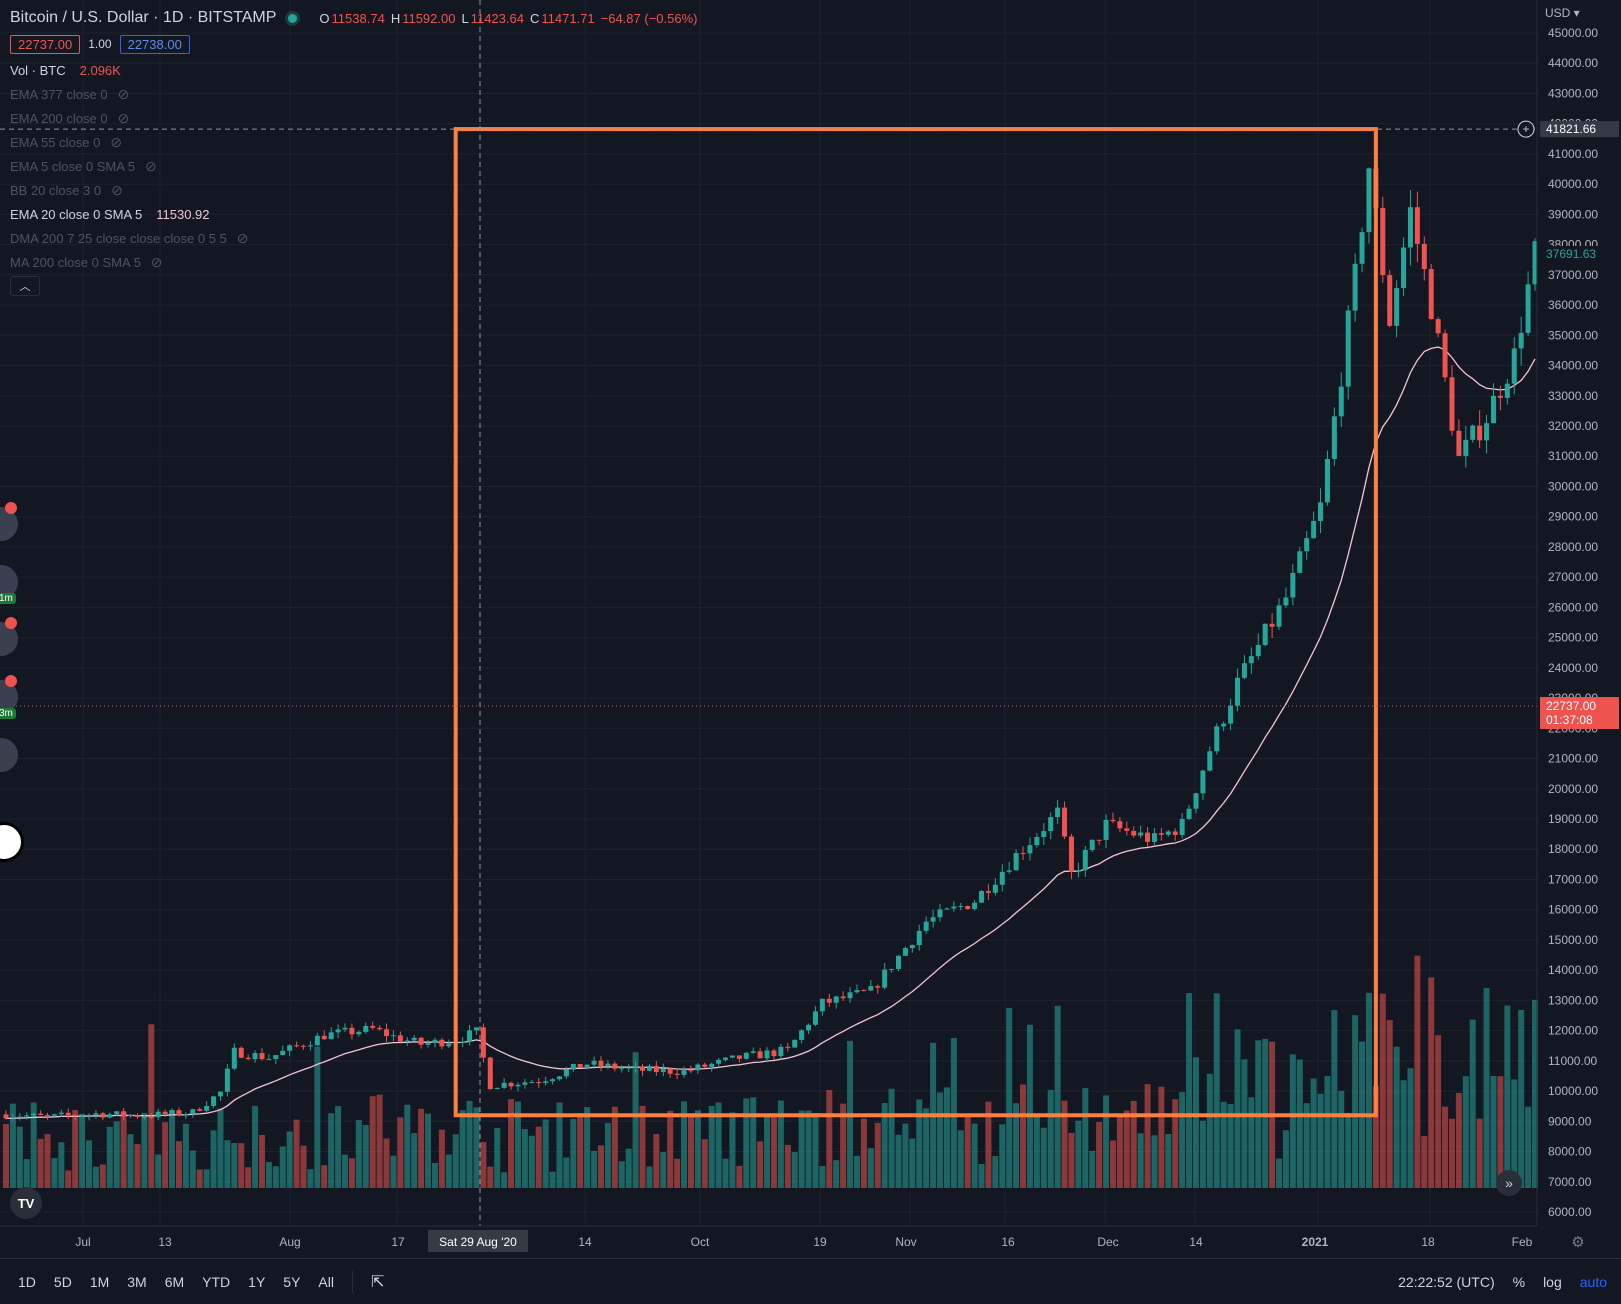 This screenshot has width=1621, height=1304. I want to click on scroll-to-latest-button, so click(1509, 1183).